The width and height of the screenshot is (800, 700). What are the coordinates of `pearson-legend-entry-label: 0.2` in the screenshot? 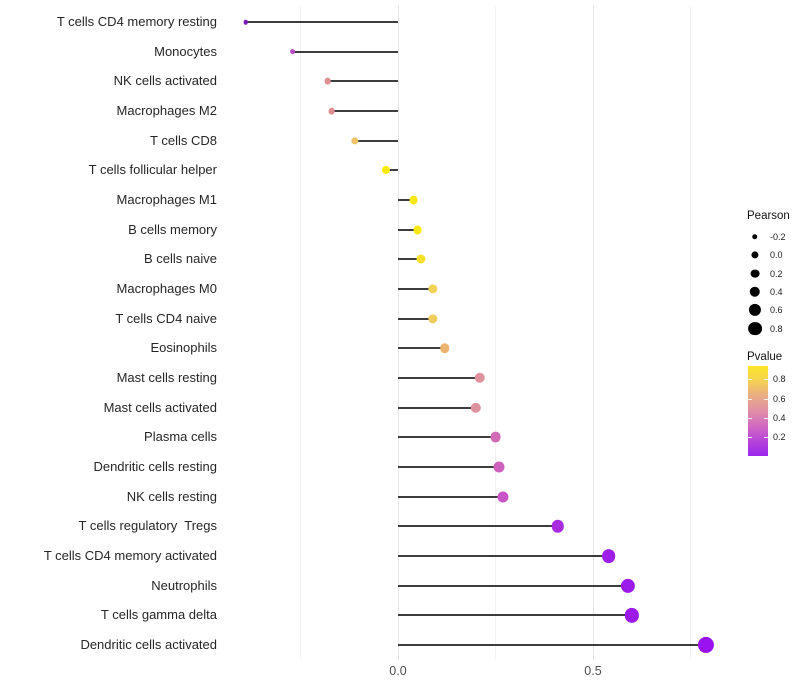 It's located at (776, 273).